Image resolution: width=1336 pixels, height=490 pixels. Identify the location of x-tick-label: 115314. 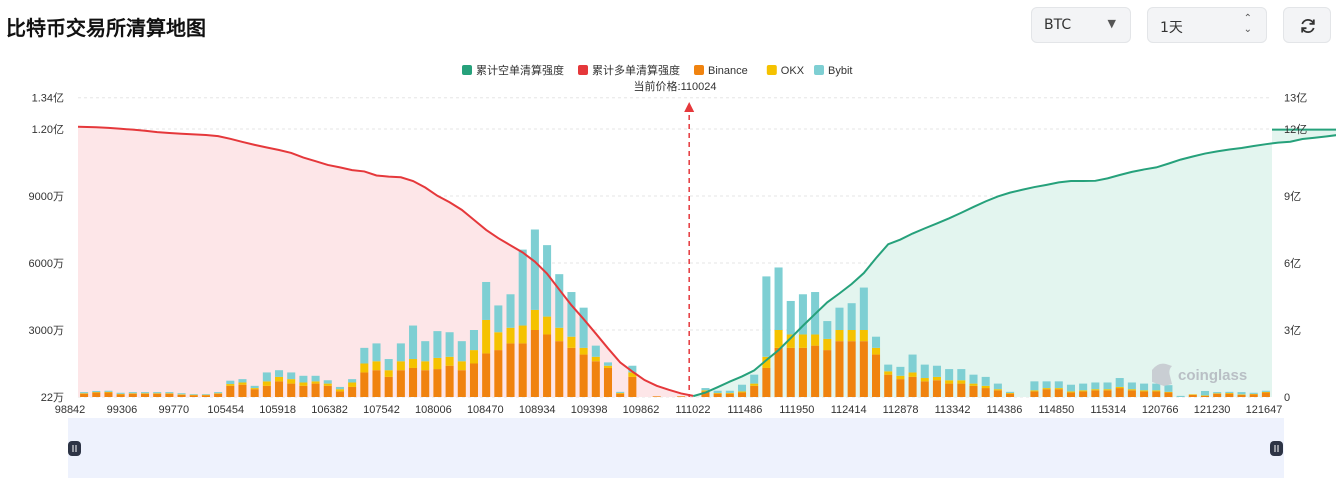
(1108, 410).